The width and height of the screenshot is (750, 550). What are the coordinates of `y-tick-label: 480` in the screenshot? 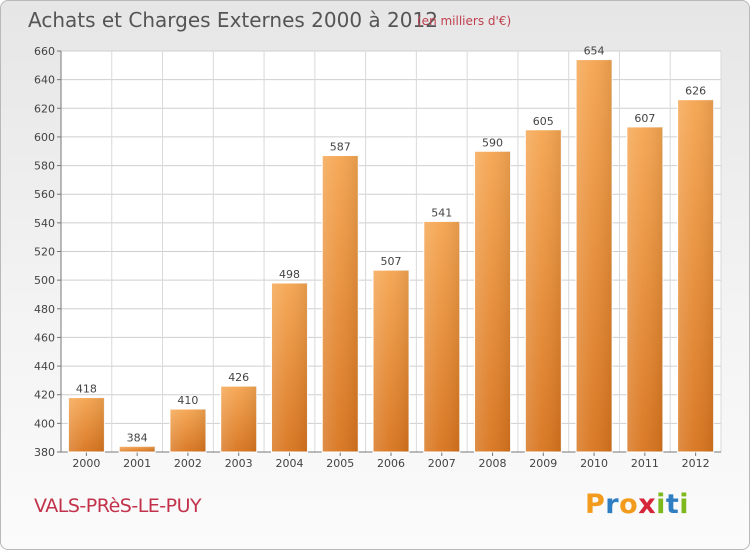 It's located at (44, 309).